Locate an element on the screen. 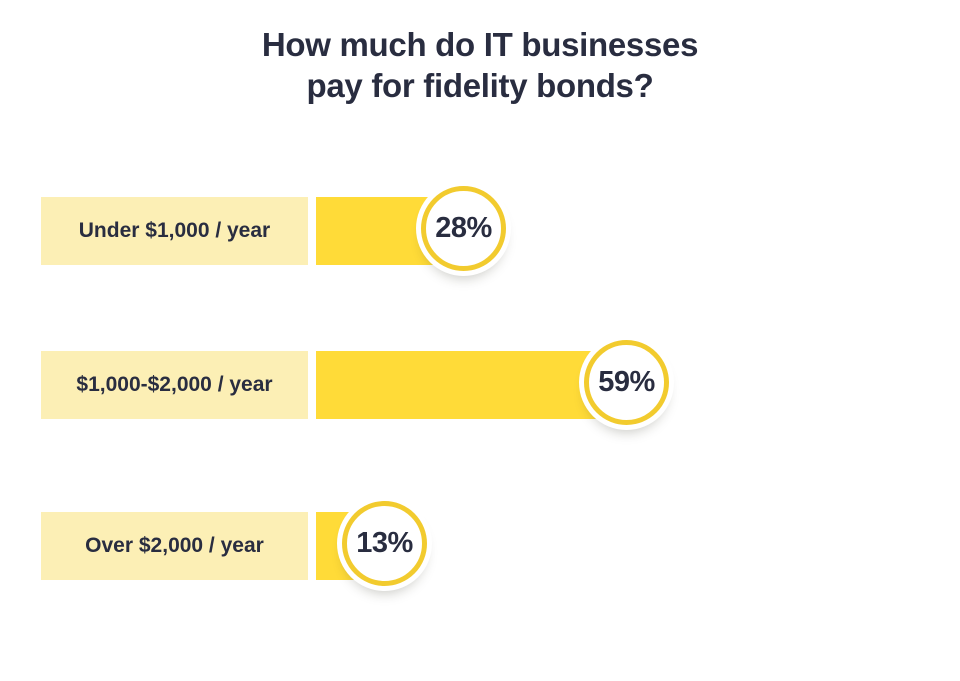  bar-row-1000-2000: $1,000-$2,000 / year 59% is located at coordinates (480, 382).